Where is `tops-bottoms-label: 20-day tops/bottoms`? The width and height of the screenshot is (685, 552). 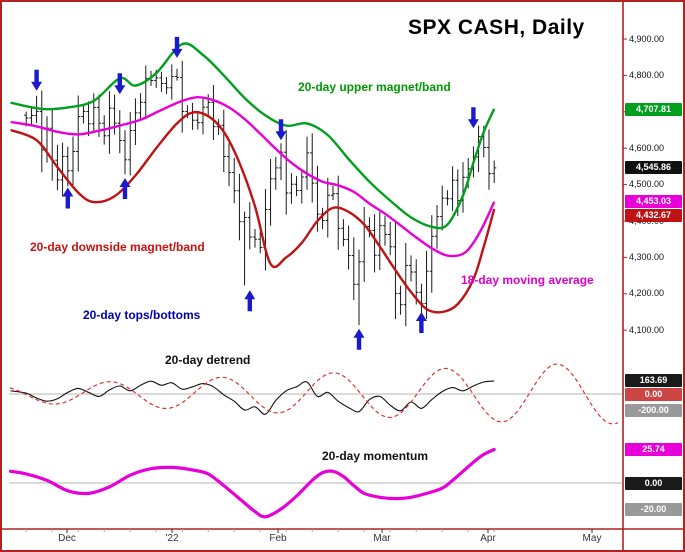 tops-bottoms-label: 20-day tops/bottoms is located at coordinates (142, 315).